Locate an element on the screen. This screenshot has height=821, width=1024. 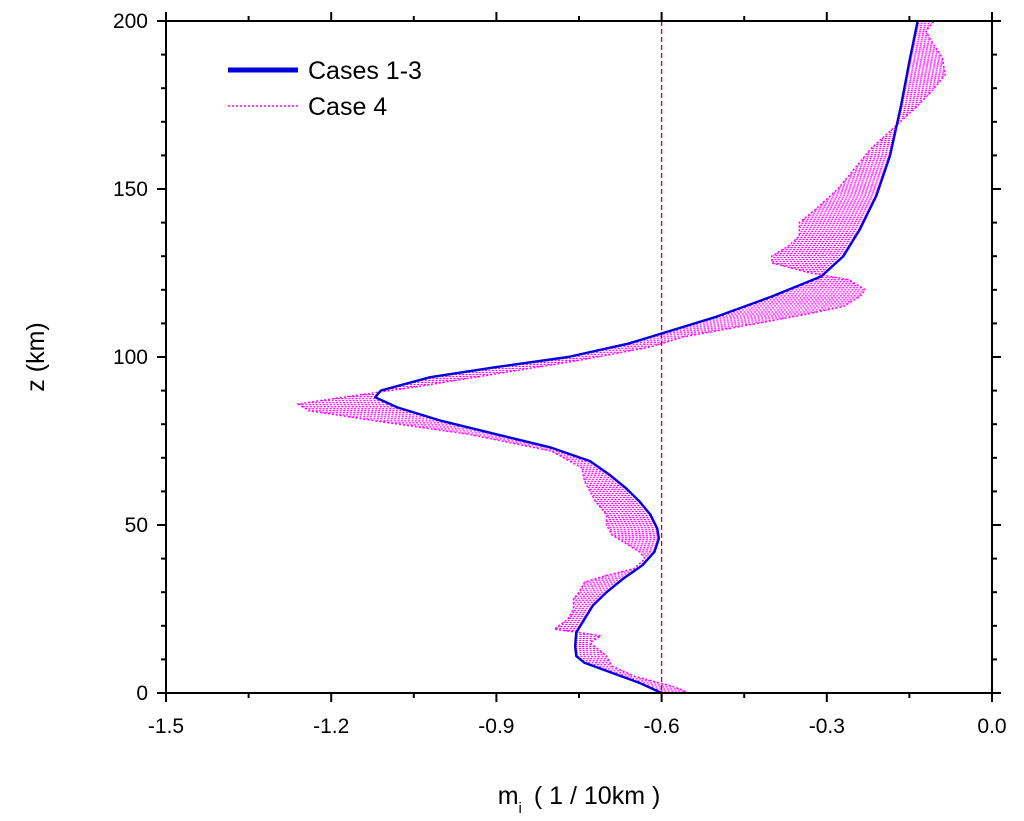
legend: Cases 1-3 Case 4 is located at coordinates (325, 89).